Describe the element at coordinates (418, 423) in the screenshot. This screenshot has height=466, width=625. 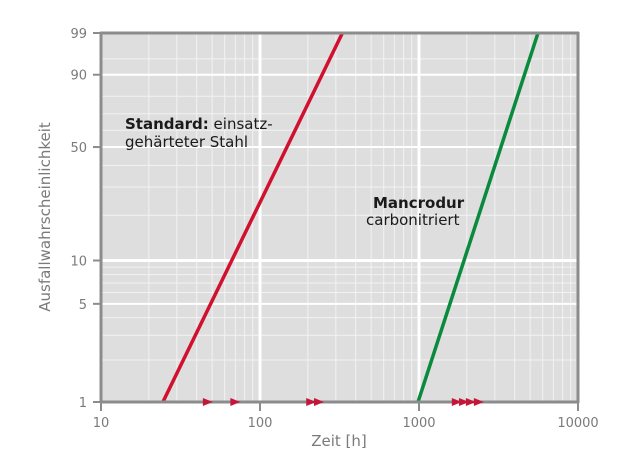
I see `x-tick-label: 1000` at that location.